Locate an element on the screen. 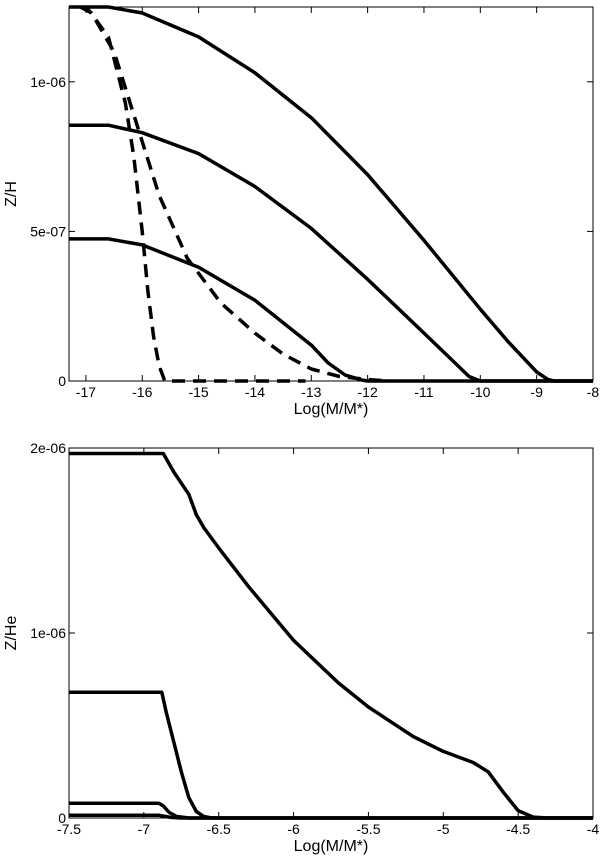  top-x-tick-label: -13 is located at coordinates (311, 392).